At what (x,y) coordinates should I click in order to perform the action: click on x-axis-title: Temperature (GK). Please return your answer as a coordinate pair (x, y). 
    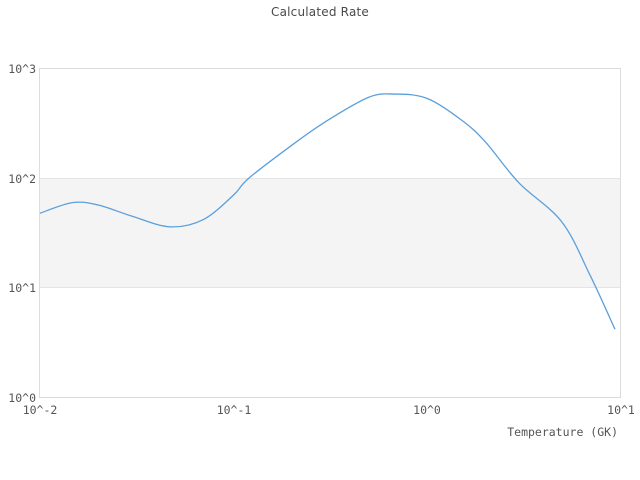
    Looking at the image, I should click on (562, 432).